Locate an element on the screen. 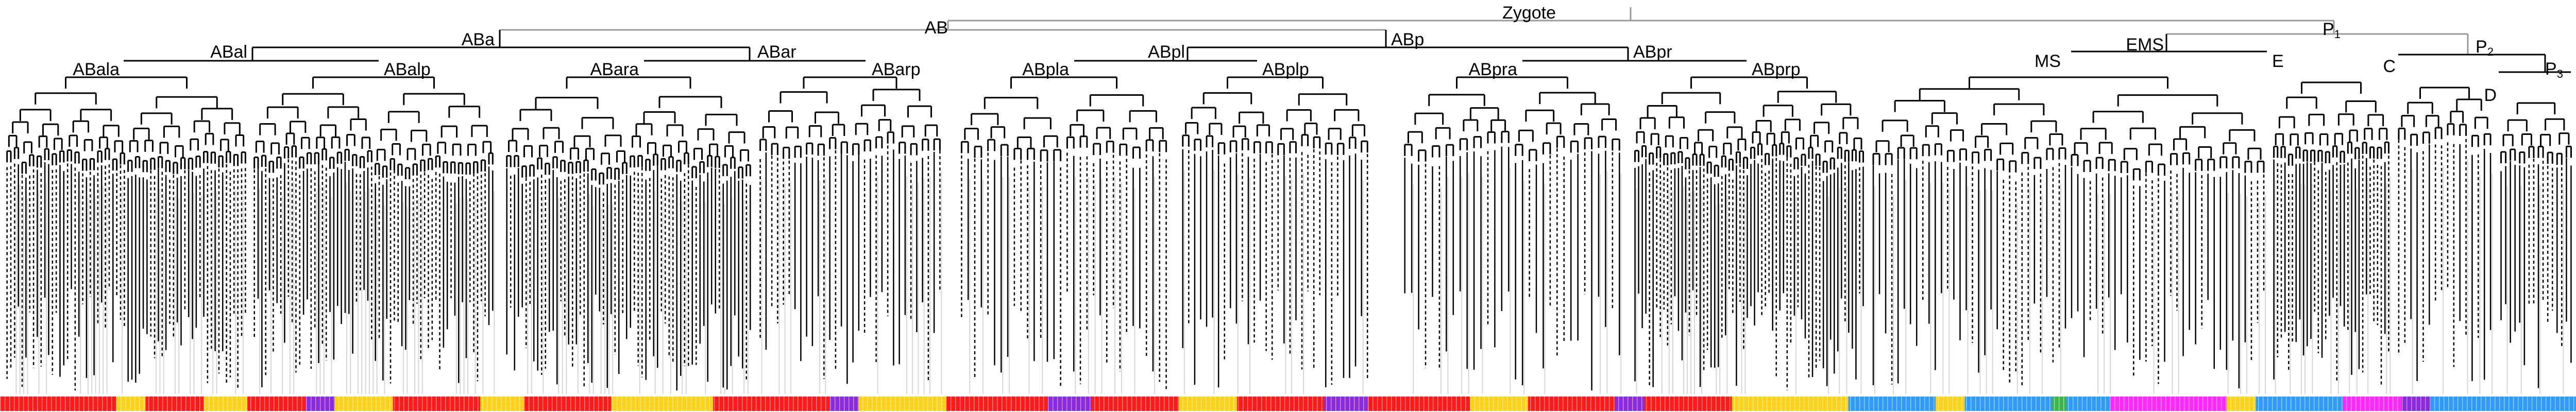 This screenshot has width=2576, height=412. label-MS: MS is located at coordinates (2048, 61).